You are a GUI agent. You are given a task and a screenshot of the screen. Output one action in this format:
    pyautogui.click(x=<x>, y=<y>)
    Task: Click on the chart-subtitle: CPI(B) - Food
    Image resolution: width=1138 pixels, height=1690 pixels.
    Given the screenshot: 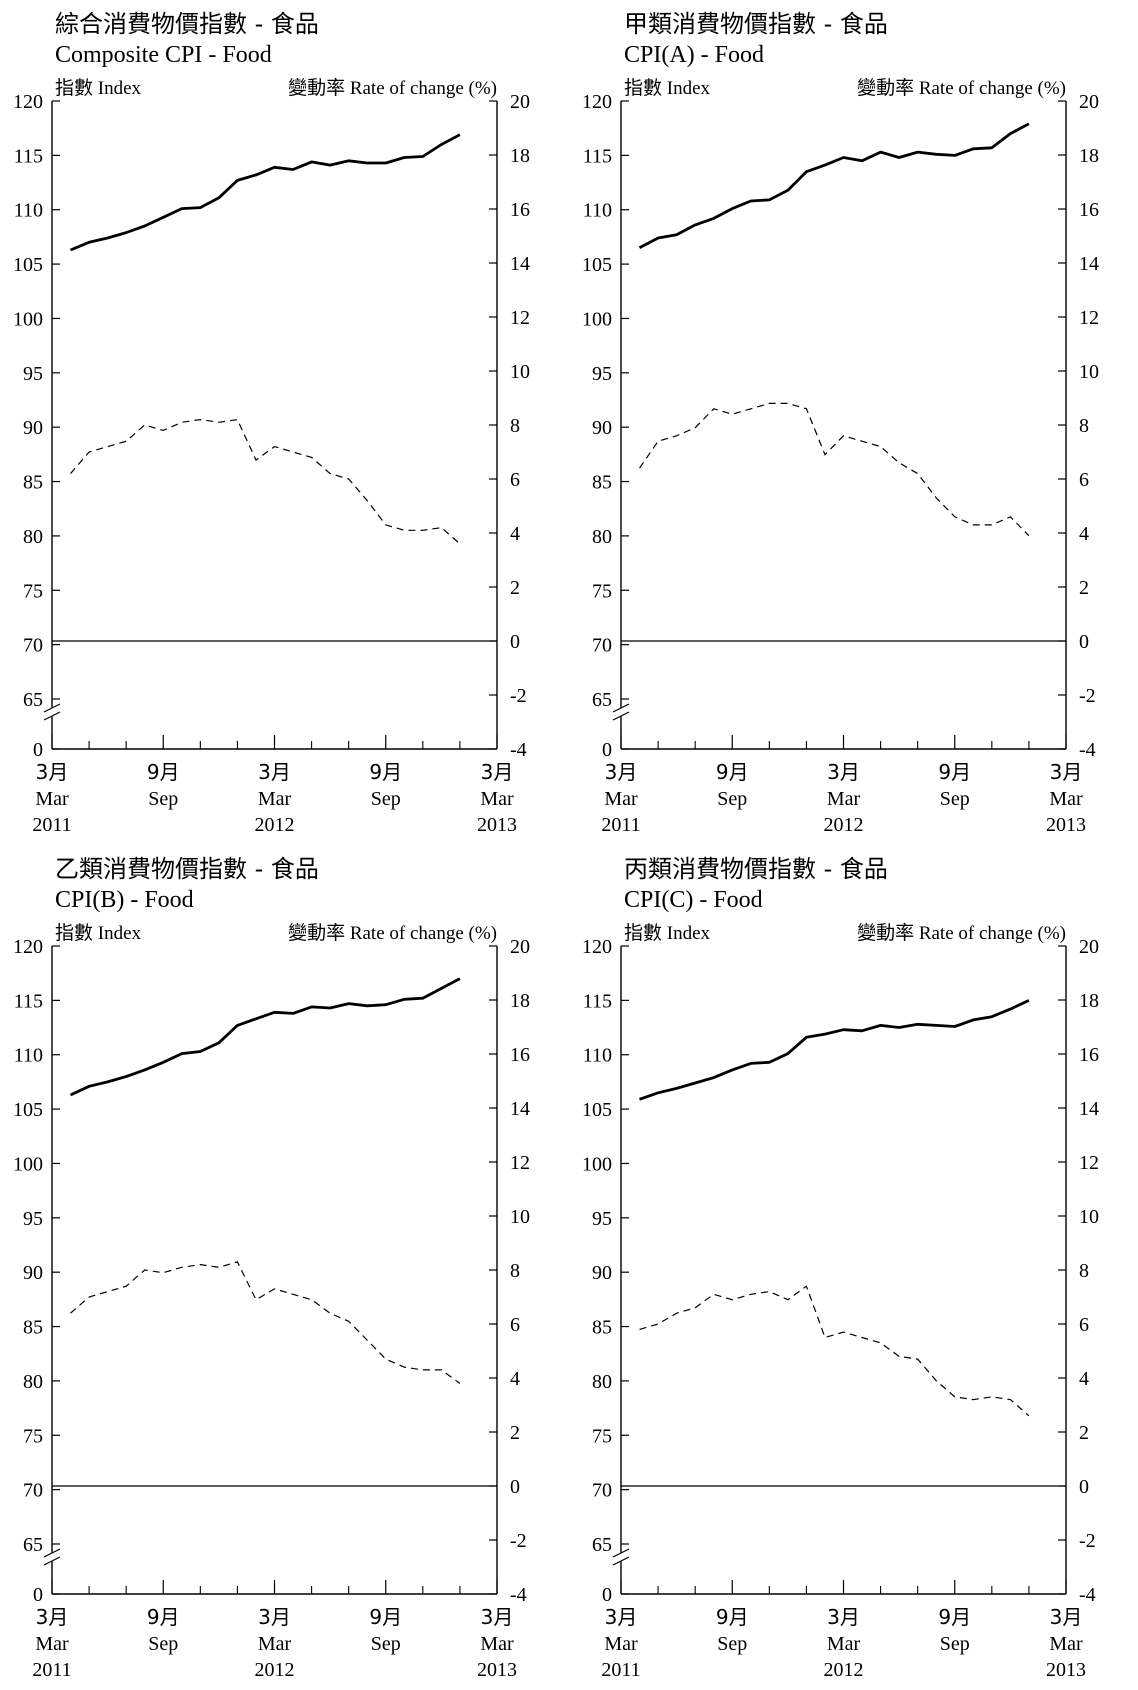 What is the action you would take?
    pyautogui.click(x=124, y=900)
    